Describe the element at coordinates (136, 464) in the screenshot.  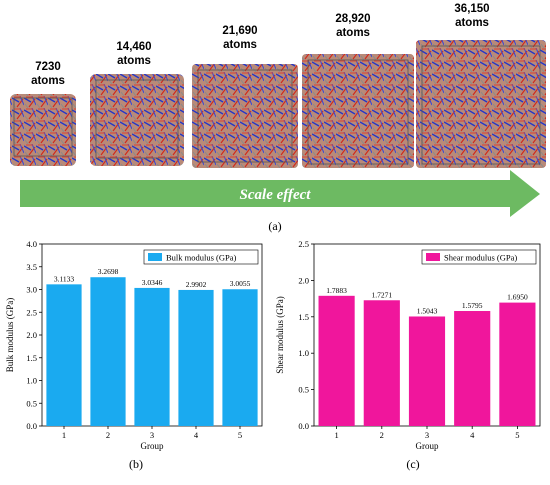
I see `panel-letter-b: (b)` at that location.